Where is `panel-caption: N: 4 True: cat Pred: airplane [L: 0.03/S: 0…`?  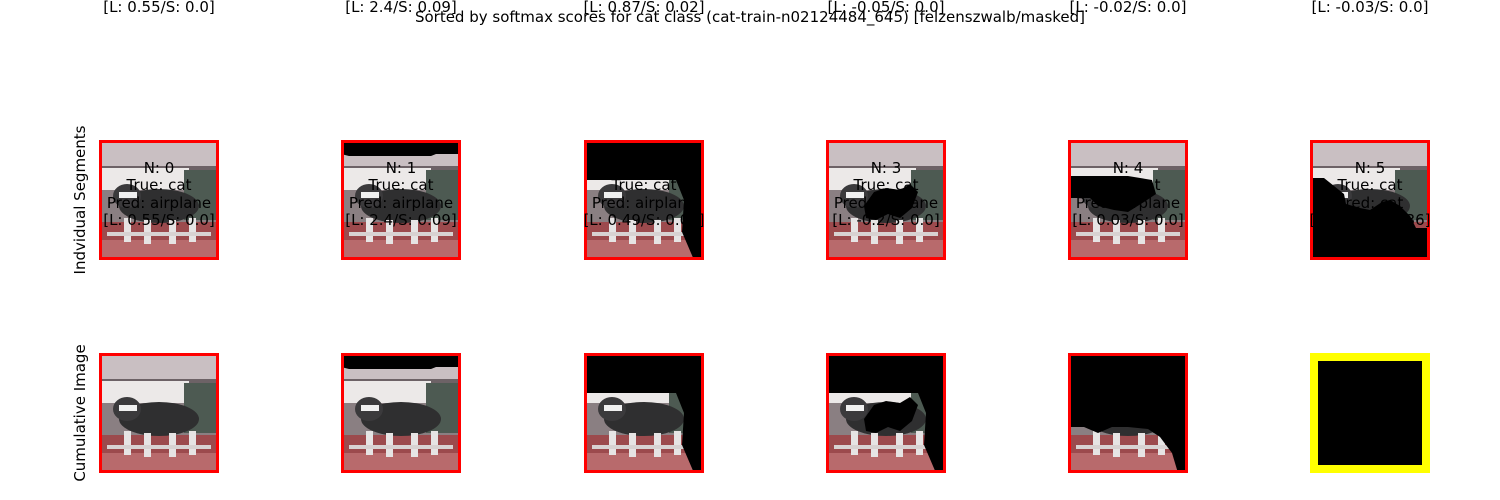 panel-caption: N: 4 True: cat Pred: airplane [L: 0.03/S: 0… is located at coordinates (1128, 194).